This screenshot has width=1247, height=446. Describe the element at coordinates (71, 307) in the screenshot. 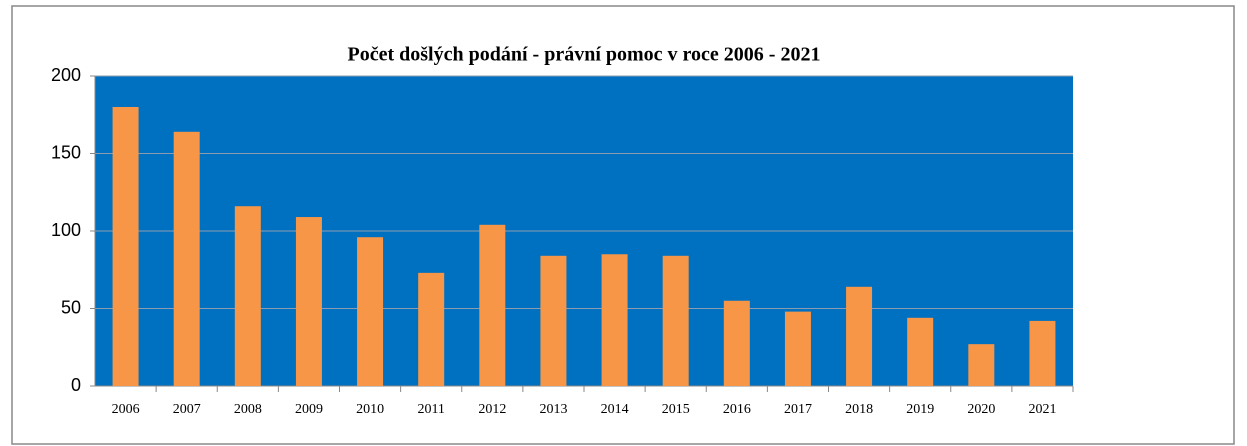

I see `y-tick-label: 50` at that location.